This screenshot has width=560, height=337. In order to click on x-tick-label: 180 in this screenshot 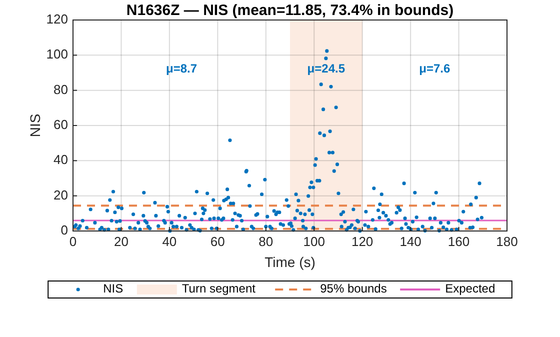, I will do `click(507, 241)`.